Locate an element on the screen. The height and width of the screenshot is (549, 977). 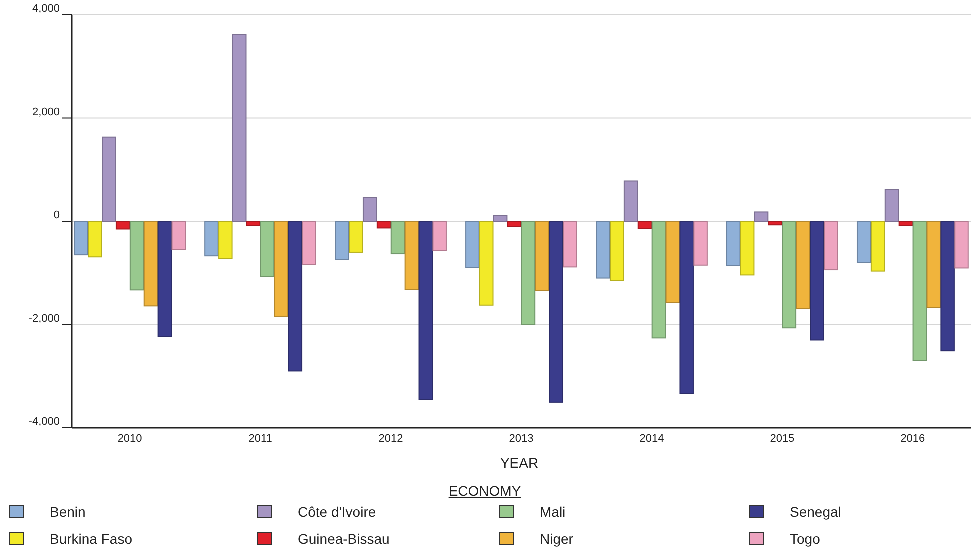
legend-label: Côte d'Ivoire is located at coordinates (337, 512).